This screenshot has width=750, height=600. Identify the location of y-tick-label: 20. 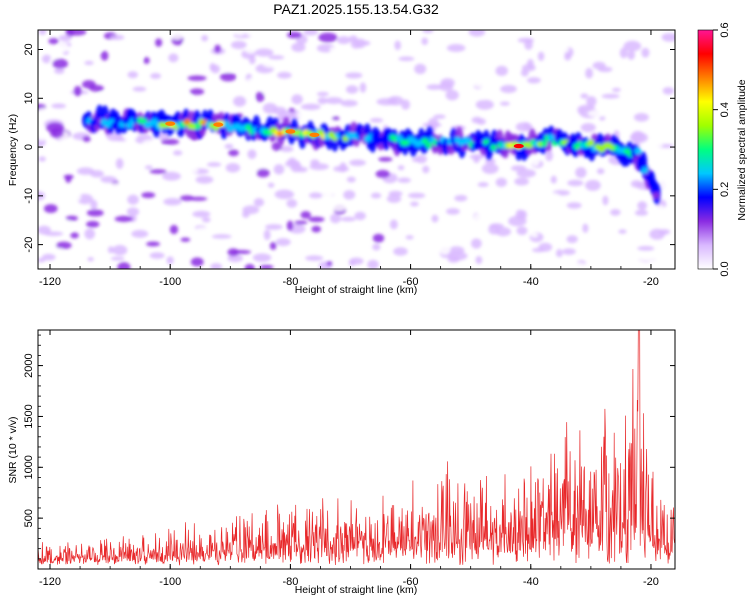
(29, 49).